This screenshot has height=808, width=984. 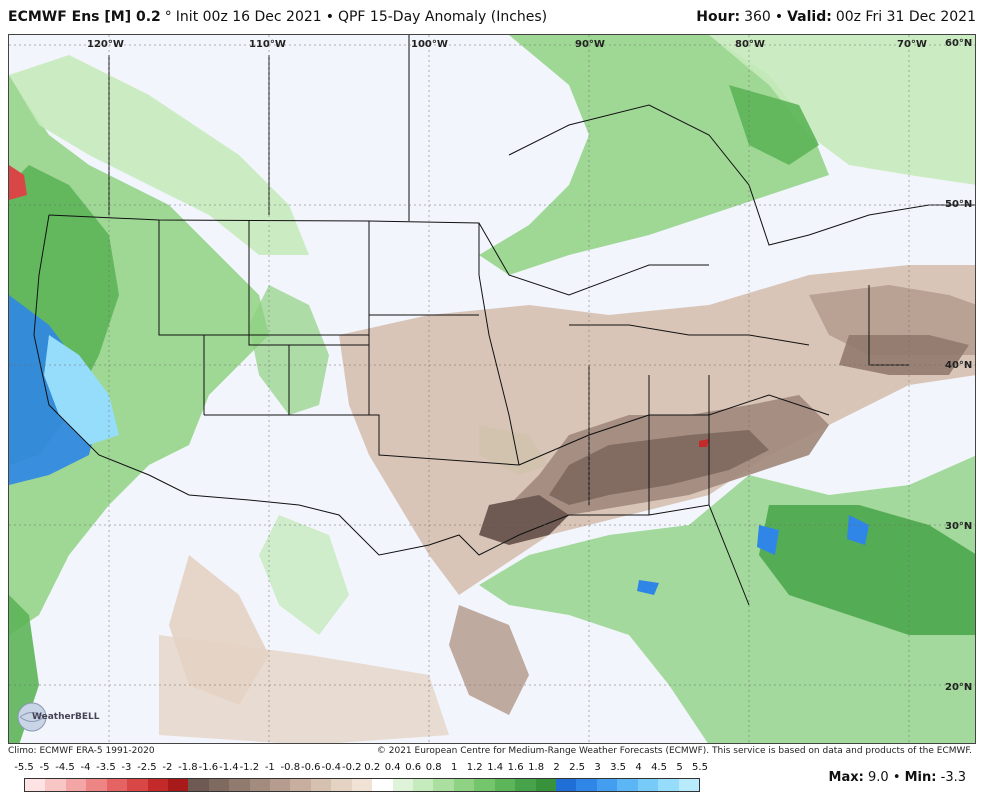 What do you see at coordinates (556, 767) in the screenshot?
I see `colorbar-tick-label: 2` at bounding box center [556, 767].